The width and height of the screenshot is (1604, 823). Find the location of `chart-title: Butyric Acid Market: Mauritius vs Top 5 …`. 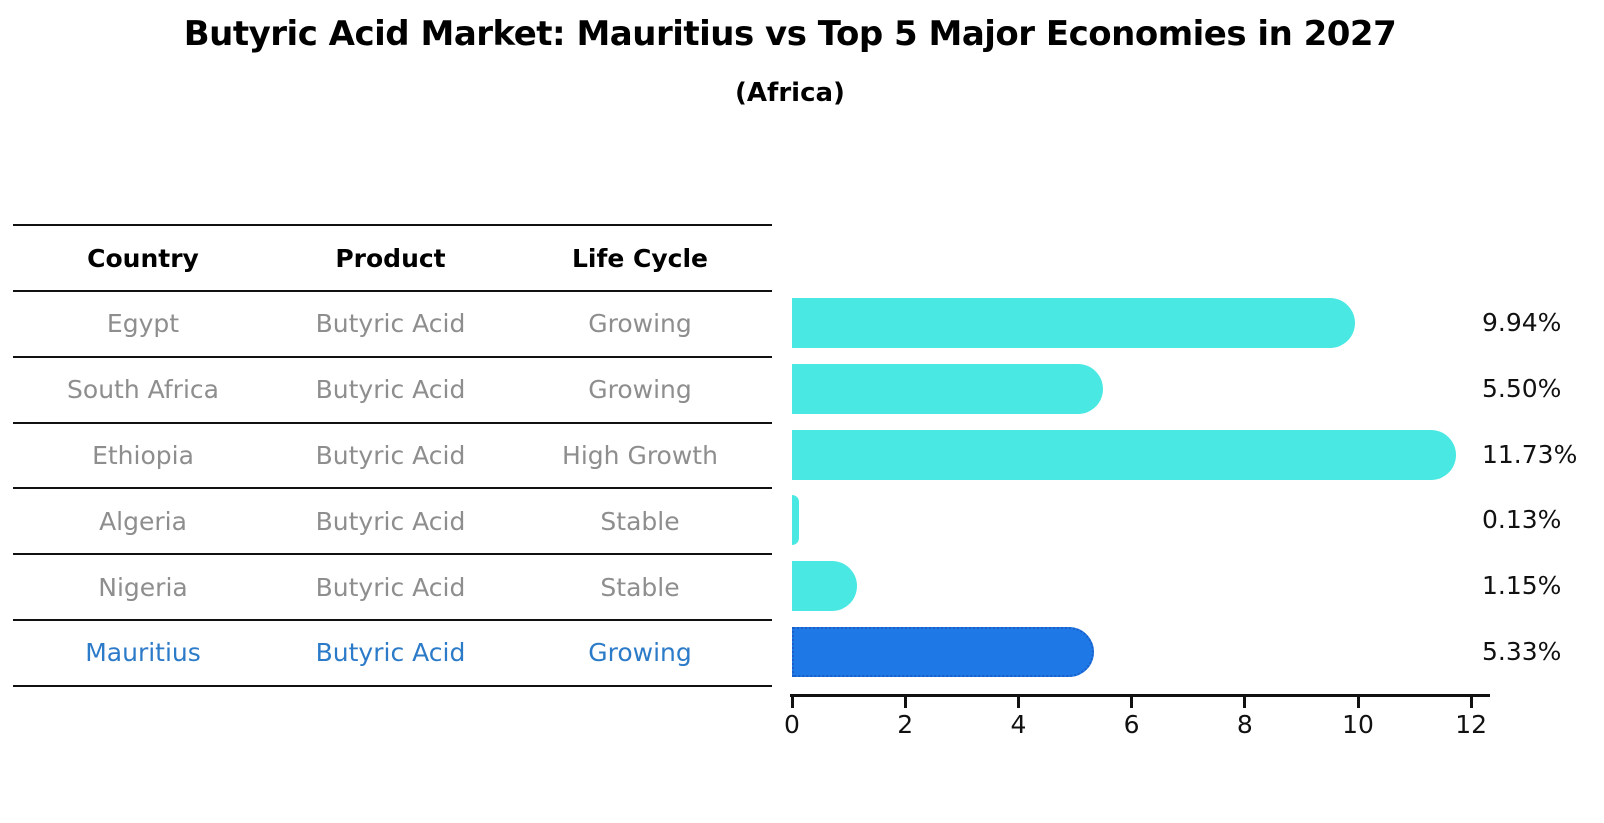

chart-title: Butyric Acid Market: Mauritius vs Top 5 … is located at coordinates (790, 34).